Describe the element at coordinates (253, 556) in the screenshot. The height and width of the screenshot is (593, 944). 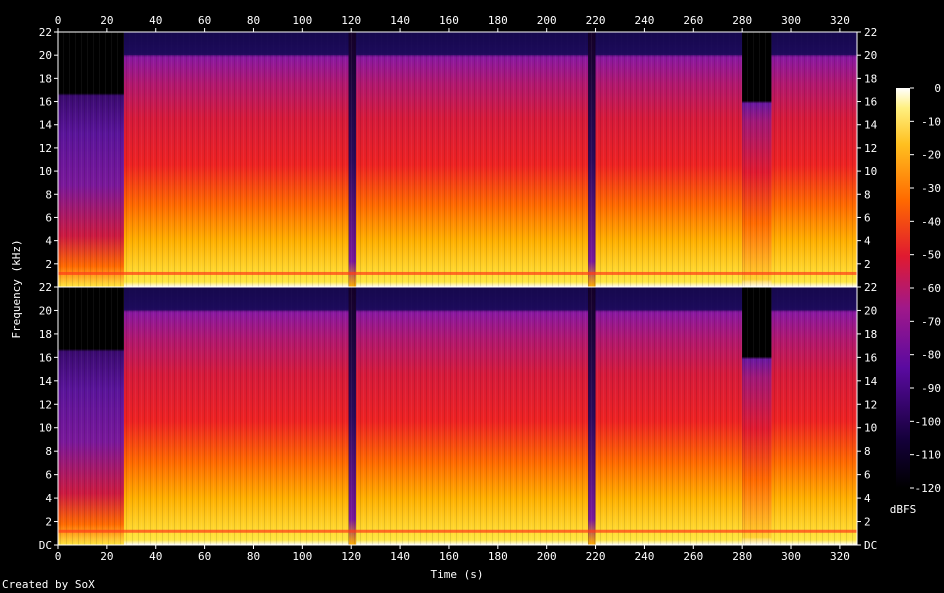
I see `x-tick-label: 80` at that location.